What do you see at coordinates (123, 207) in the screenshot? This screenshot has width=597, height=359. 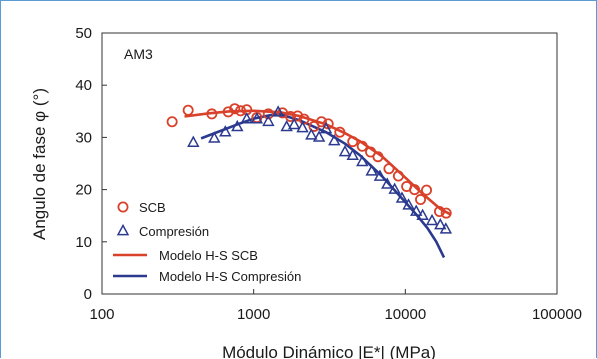 I see `legend-marker-scb` at bounding box center [123, 207].